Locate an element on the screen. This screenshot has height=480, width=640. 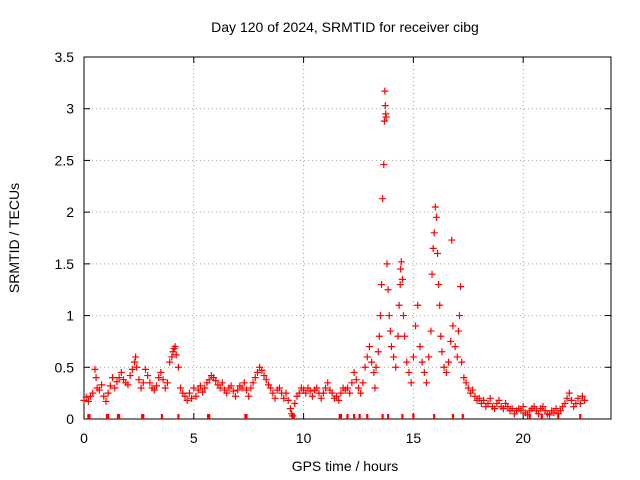
y-tick-label: 1 is located at coordinates (70, 316).